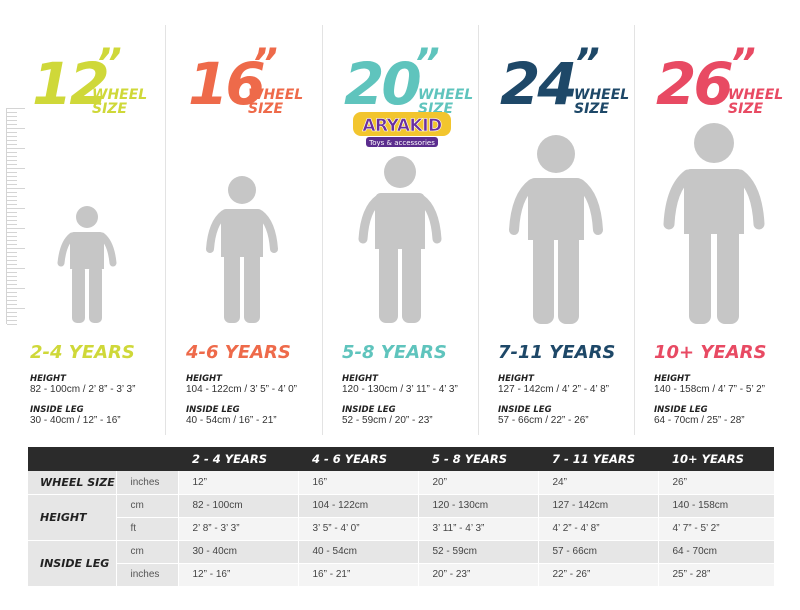  What do you see at coordinates (400, 389) in the screenshot?
I see `height-value: 120 - 130cm / 3’ 11” - 4’ 3”` at bounding box center [400, 389].